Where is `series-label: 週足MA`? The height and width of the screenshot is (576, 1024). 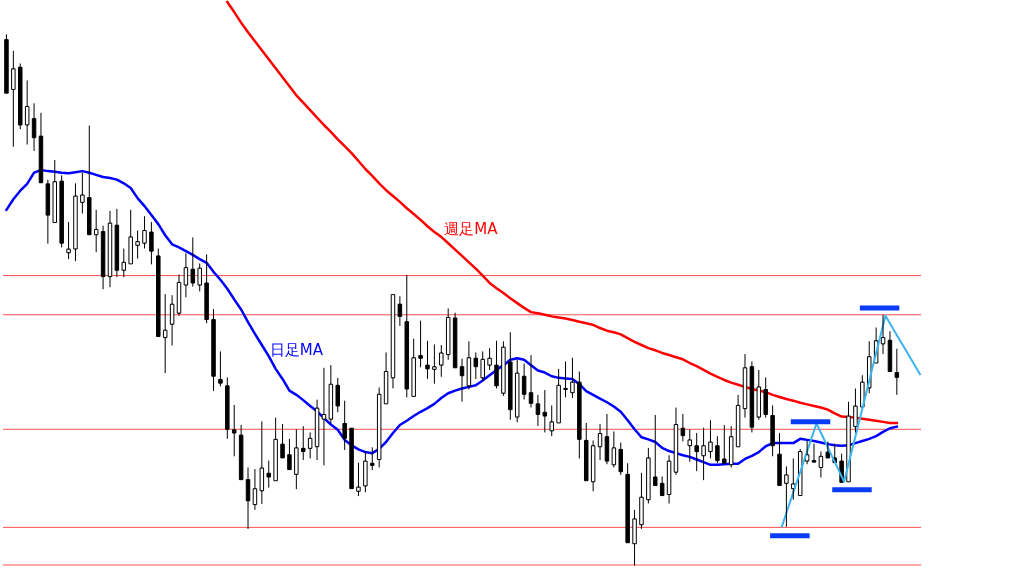 series-label: 週足MA is located at coordinates (471, 228).